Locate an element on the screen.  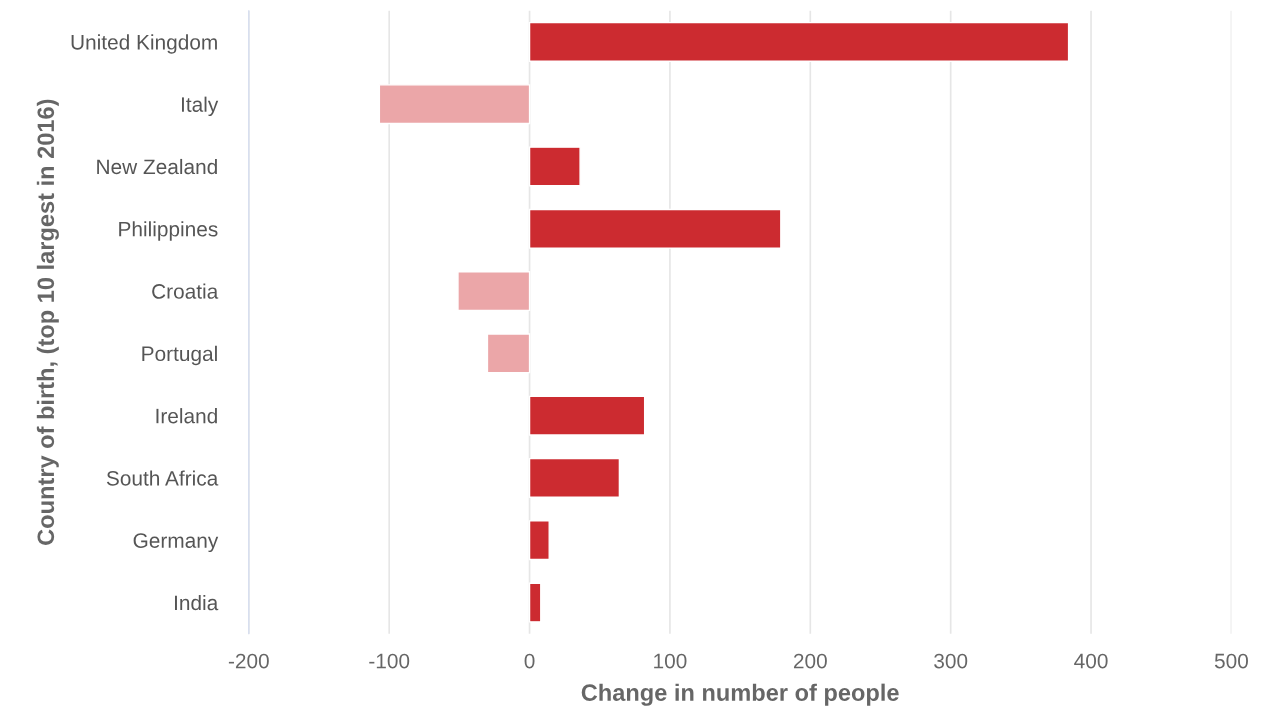
x-tick-label: -200 is located at coordinates (248, 661).